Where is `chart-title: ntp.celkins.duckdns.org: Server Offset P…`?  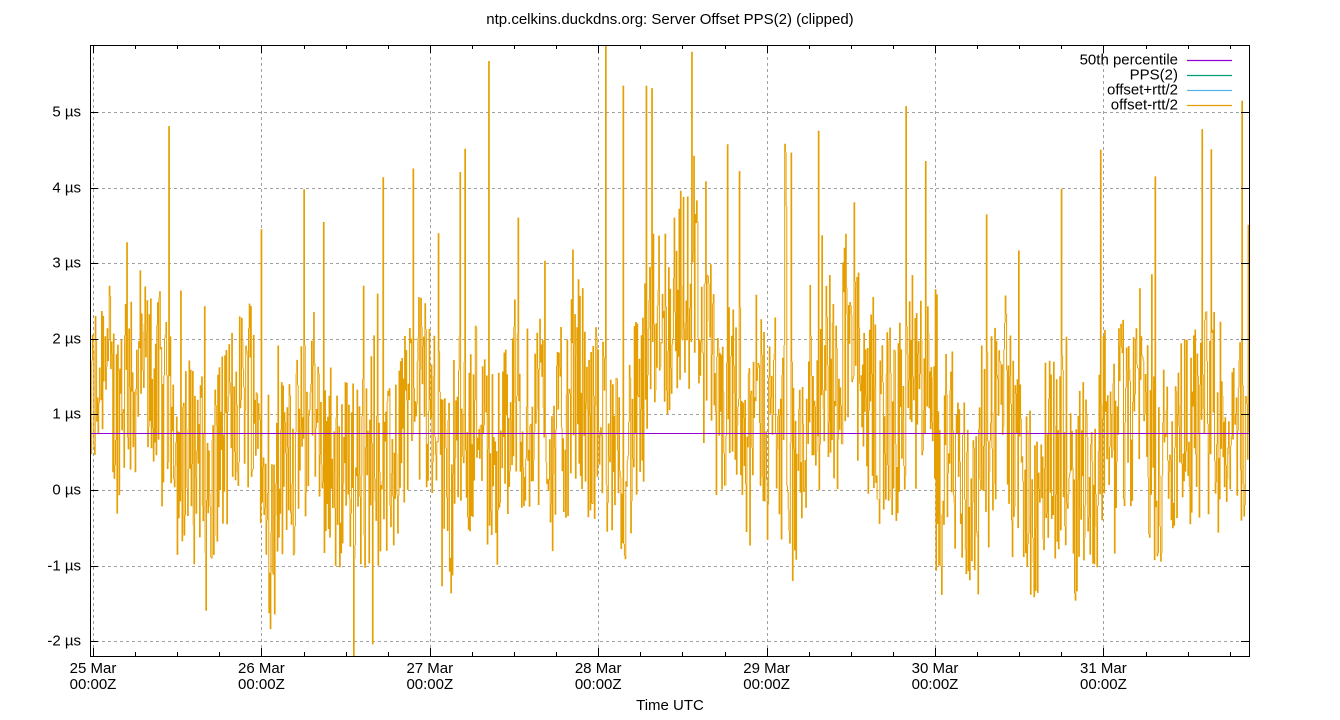 chart-title: ntp.celkins.duckdns.org: Server Offset P… is located at coordinates (670, 19).